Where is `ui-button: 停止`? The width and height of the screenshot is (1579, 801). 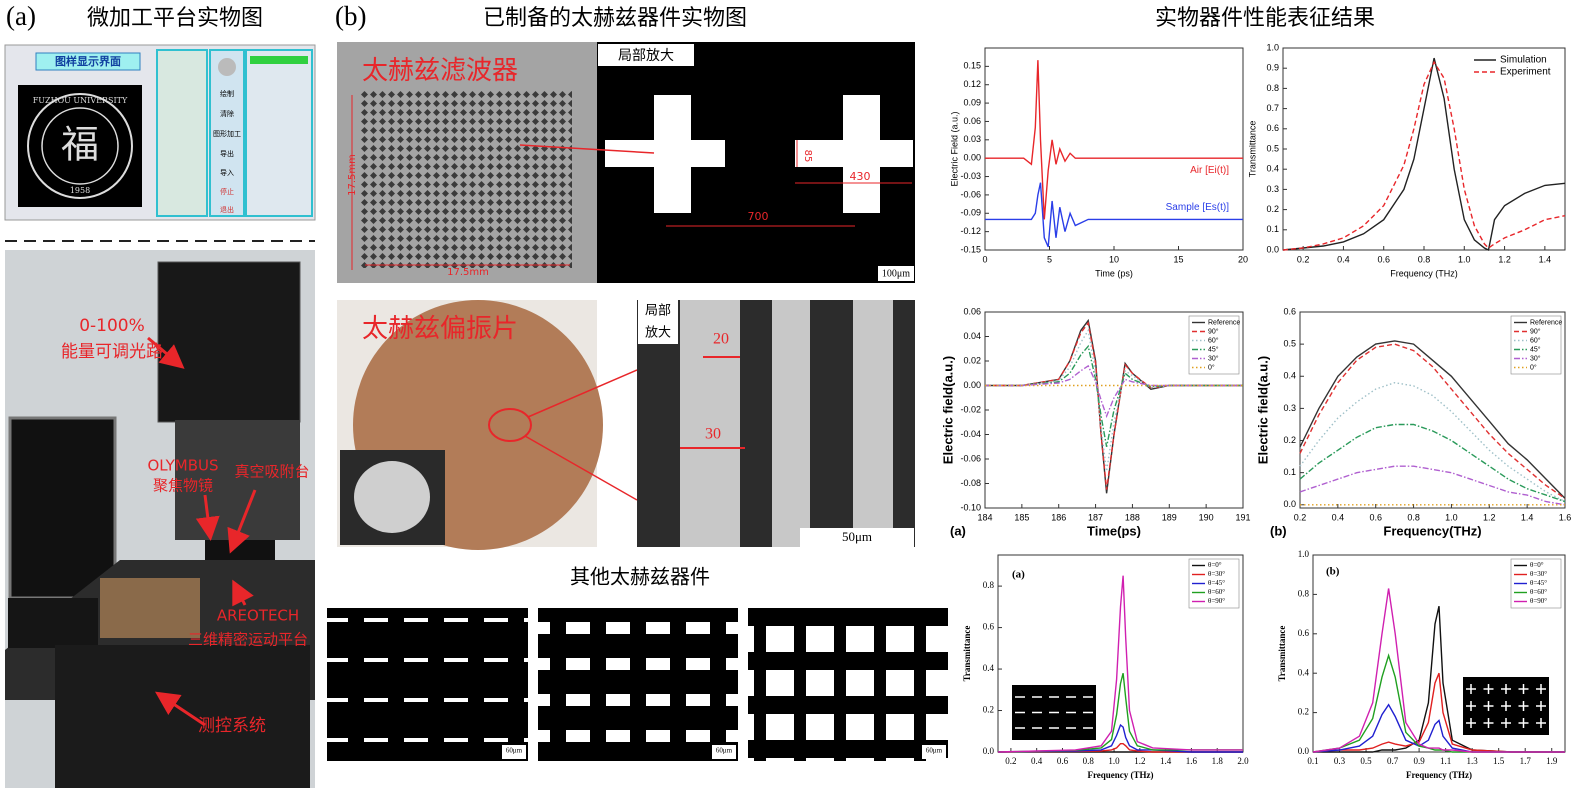
ui-button: 停止 is located at coordinates (227, 191).